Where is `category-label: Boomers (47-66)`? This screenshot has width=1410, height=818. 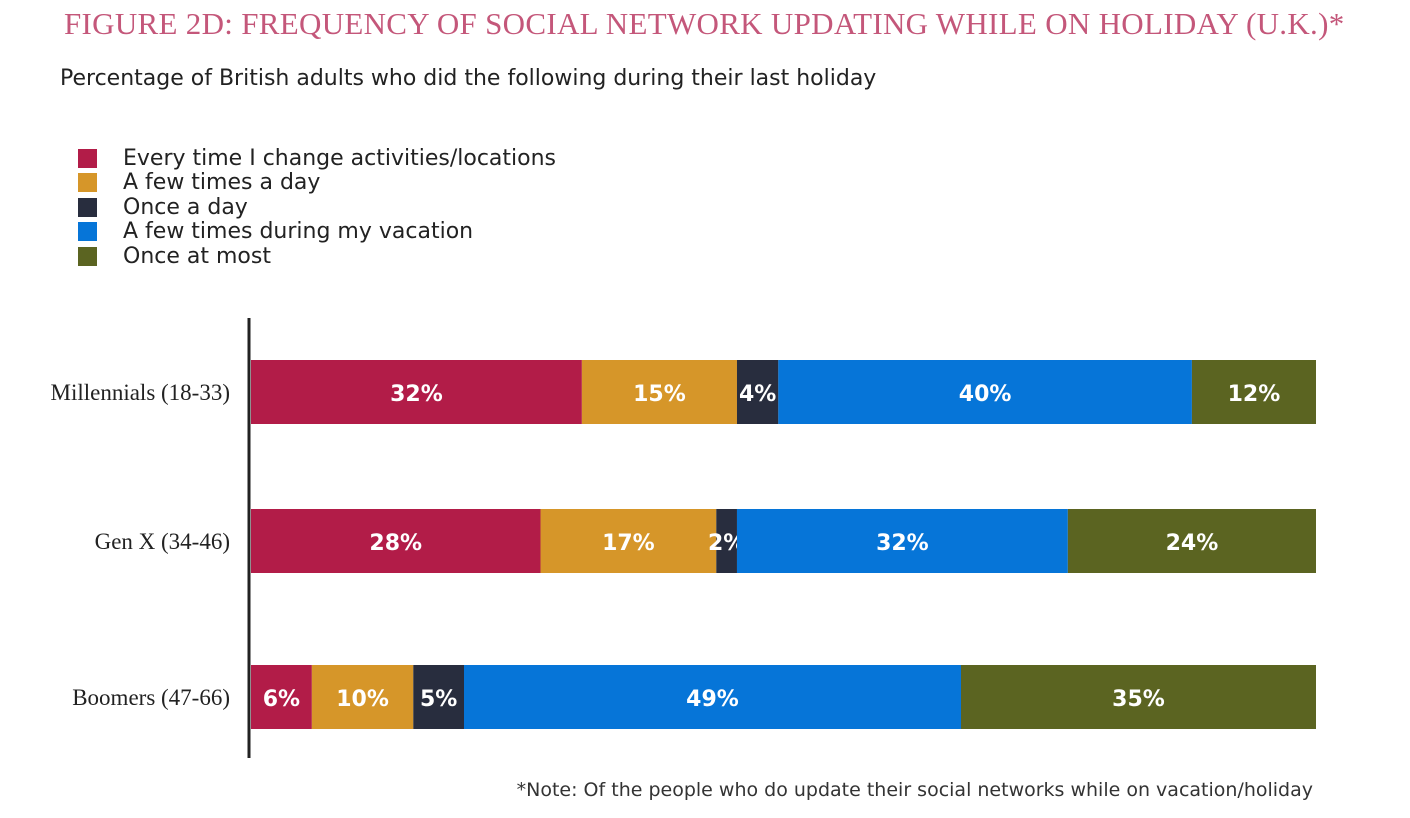
category-label: Boomers (47-66) is located at coordinates (151, 697).